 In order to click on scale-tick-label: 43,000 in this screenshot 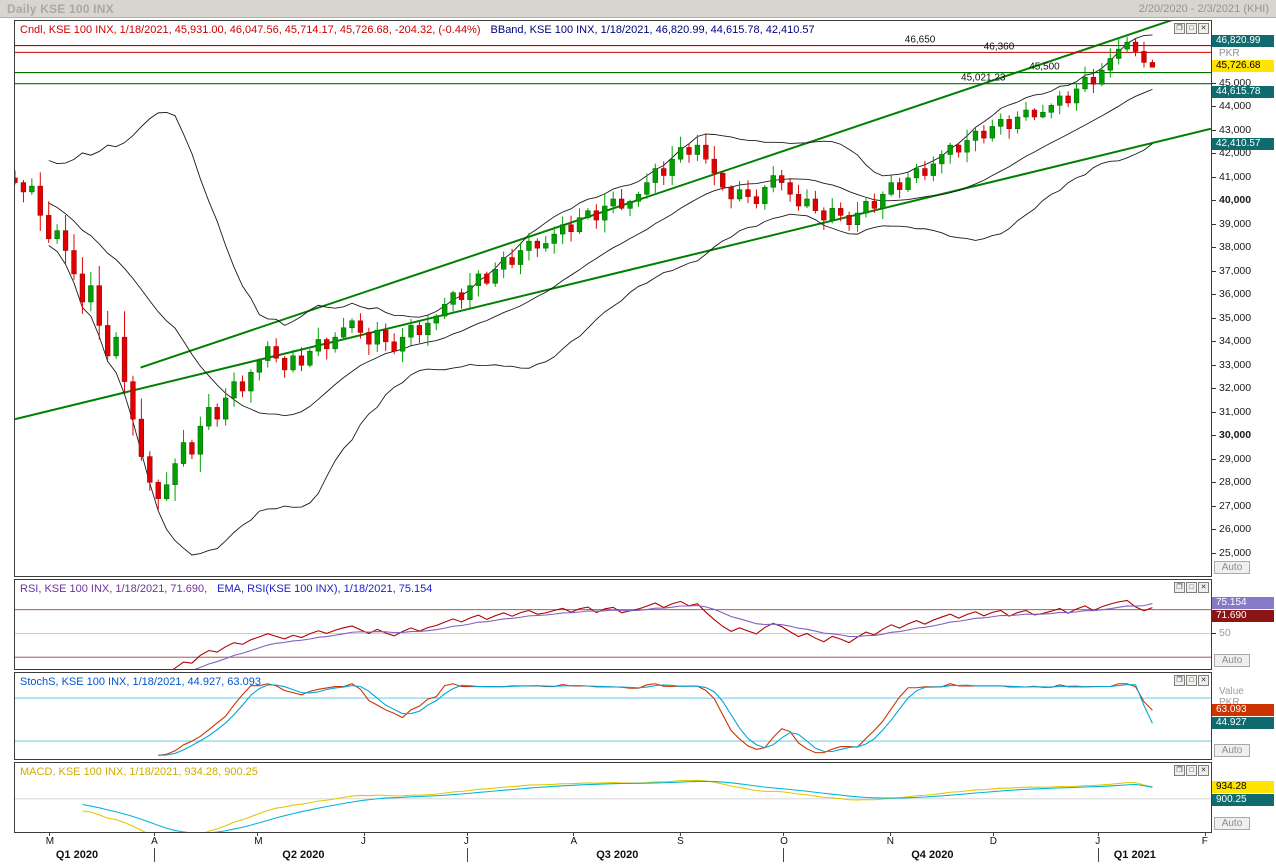, I will do `click(1231, 130)`.